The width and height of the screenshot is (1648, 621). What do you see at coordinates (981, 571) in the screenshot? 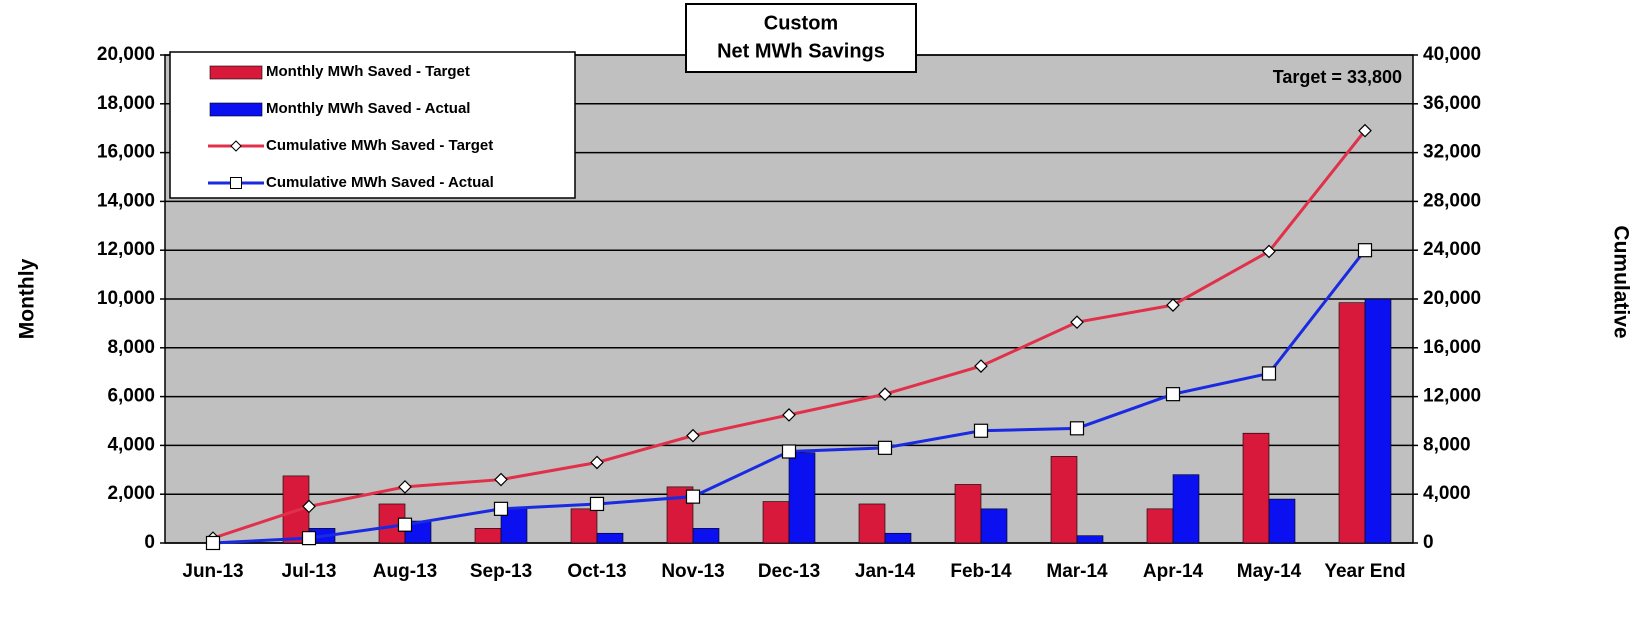
I see `x-tick-label: Feb-14` at bounding box center [981, 571].